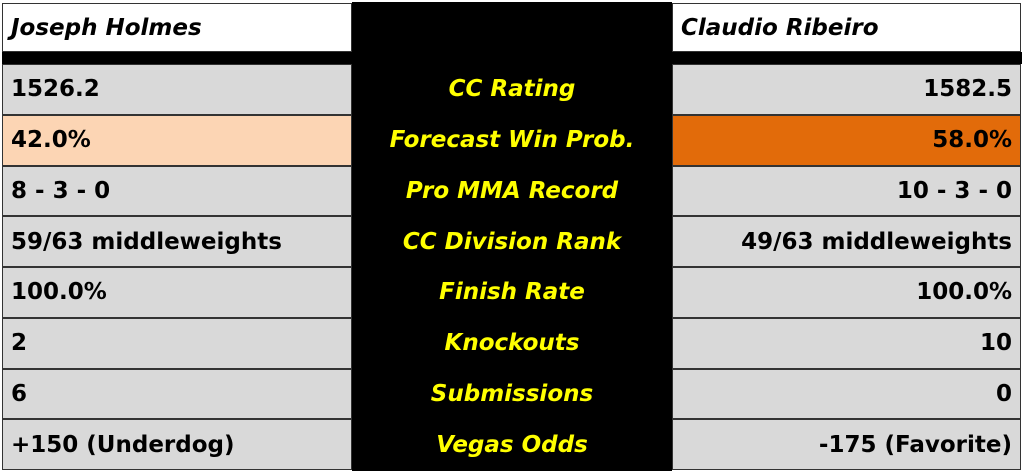 The image size is (1023, 473). What do you see at coordinates (846, 343) in the screenshot?
I see `right-value-knockouts: 10` at bounding box center [846, 343].